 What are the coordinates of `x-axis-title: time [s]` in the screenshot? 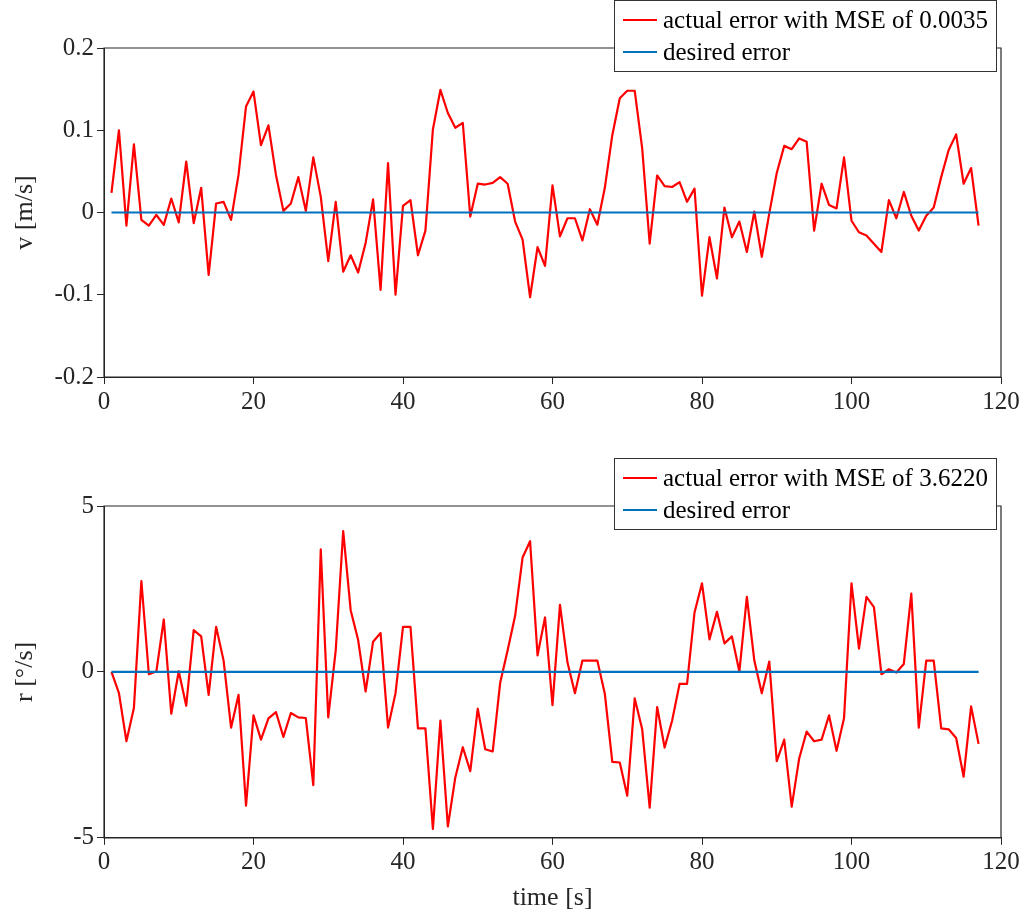 It's located at (552, 897).